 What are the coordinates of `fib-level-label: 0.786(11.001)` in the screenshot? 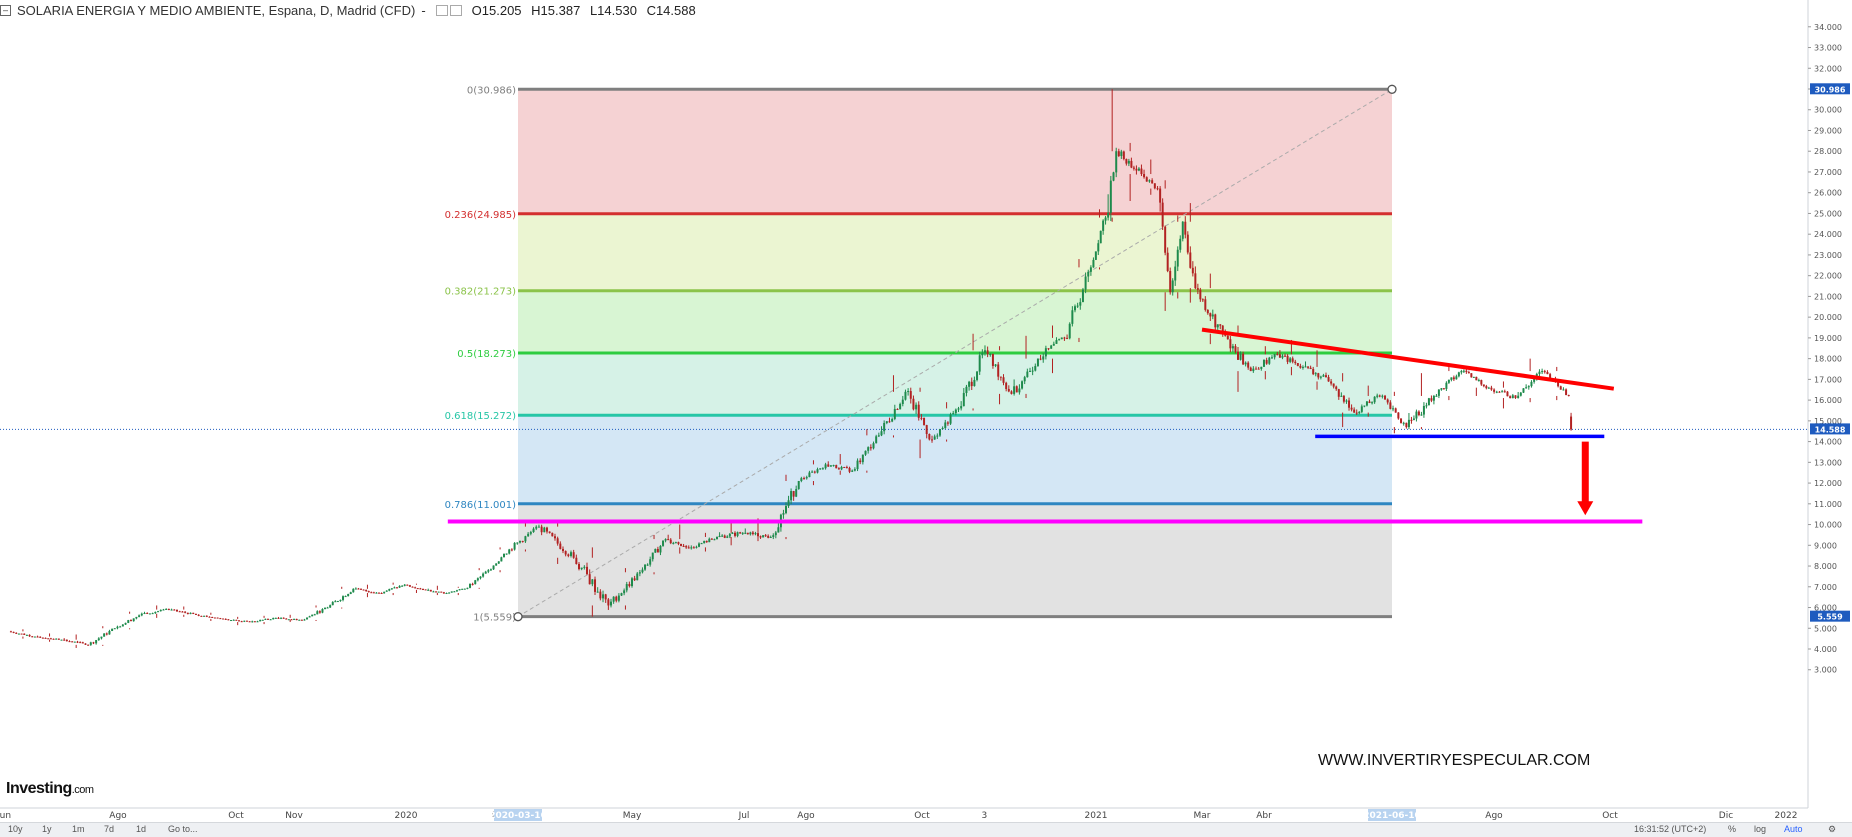 It's located at (481, 505).